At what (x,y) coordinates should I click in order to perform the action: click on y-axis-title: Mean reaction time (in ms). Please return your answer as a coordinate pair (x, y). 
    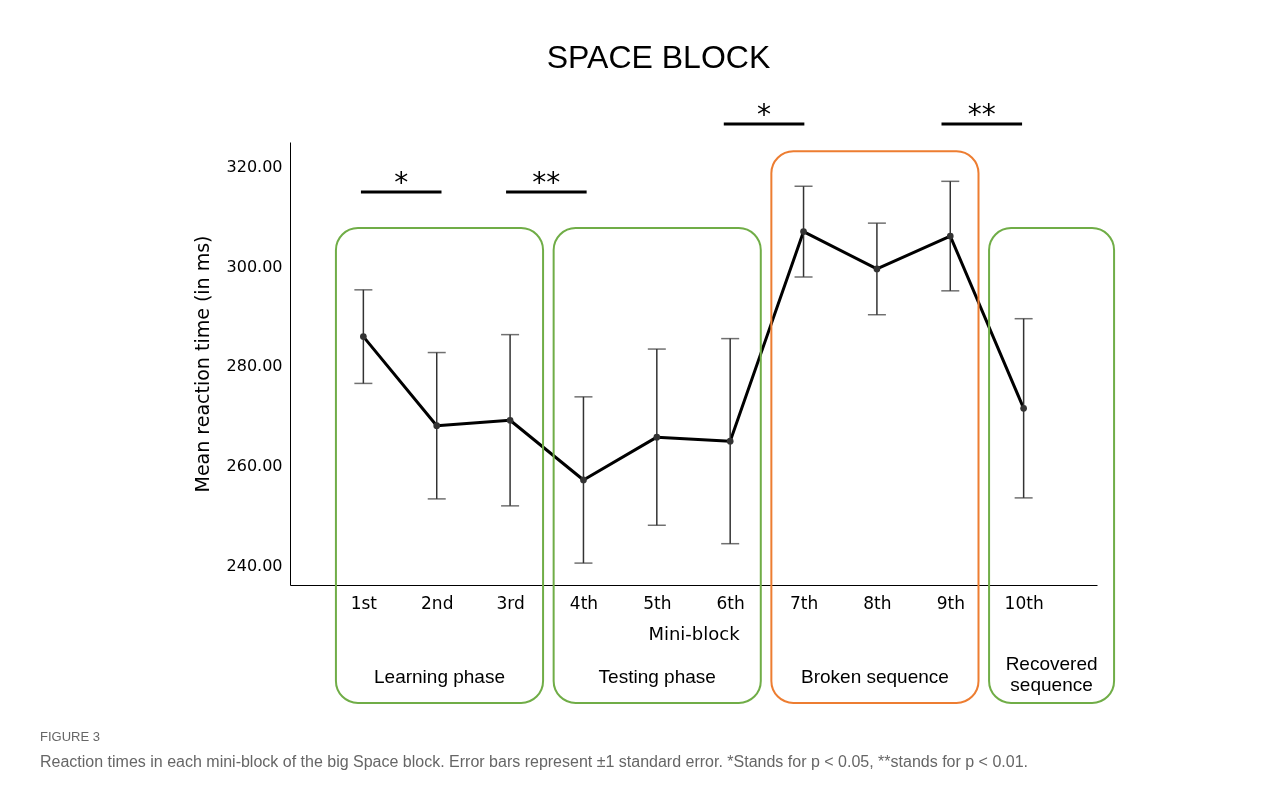
    Looking at the image, I should click on (201, 364).